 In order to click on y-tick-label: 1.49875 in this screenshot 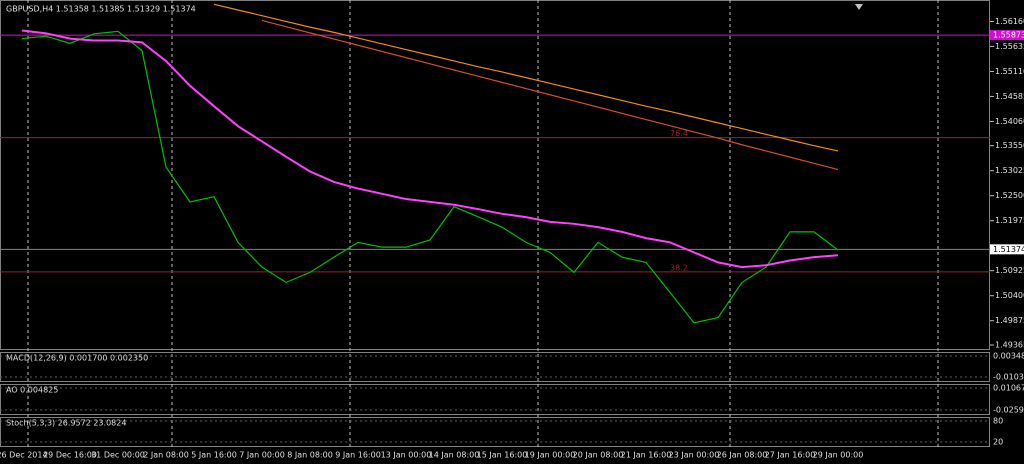, I will do `click(1009, 320)`.